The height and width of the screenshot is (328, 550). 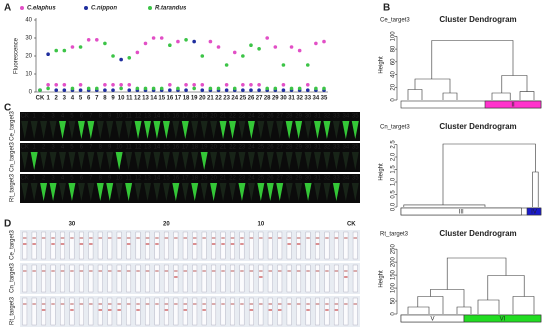 I want to click on lane-label: 19, so click(x=204, y=179).